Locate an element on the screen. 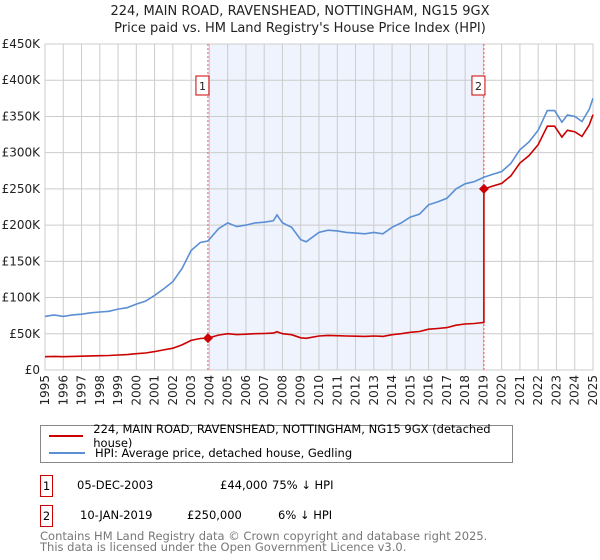 This screenshot has width=600, height=560. x-tick-label: 2002 is located at coordinates (173, 390).